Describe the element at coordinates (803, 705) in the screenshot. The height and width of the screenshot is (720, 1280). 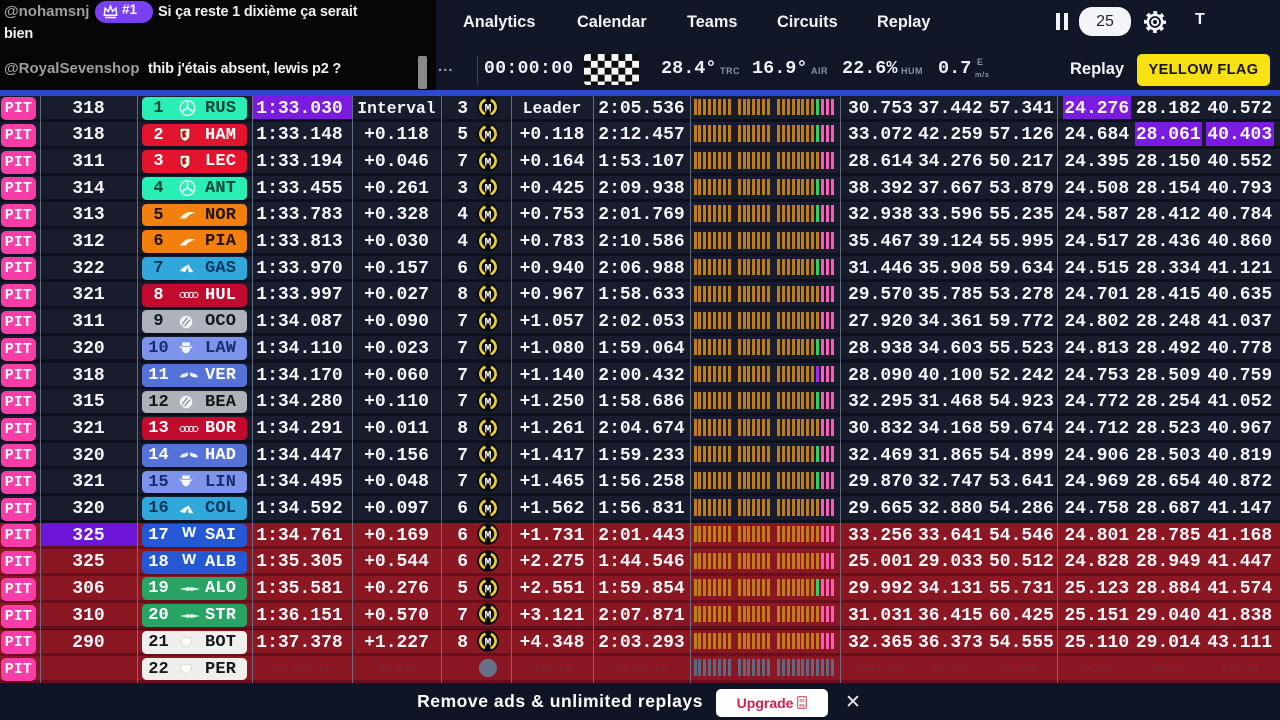
I see `svg-text: F6` at that location.